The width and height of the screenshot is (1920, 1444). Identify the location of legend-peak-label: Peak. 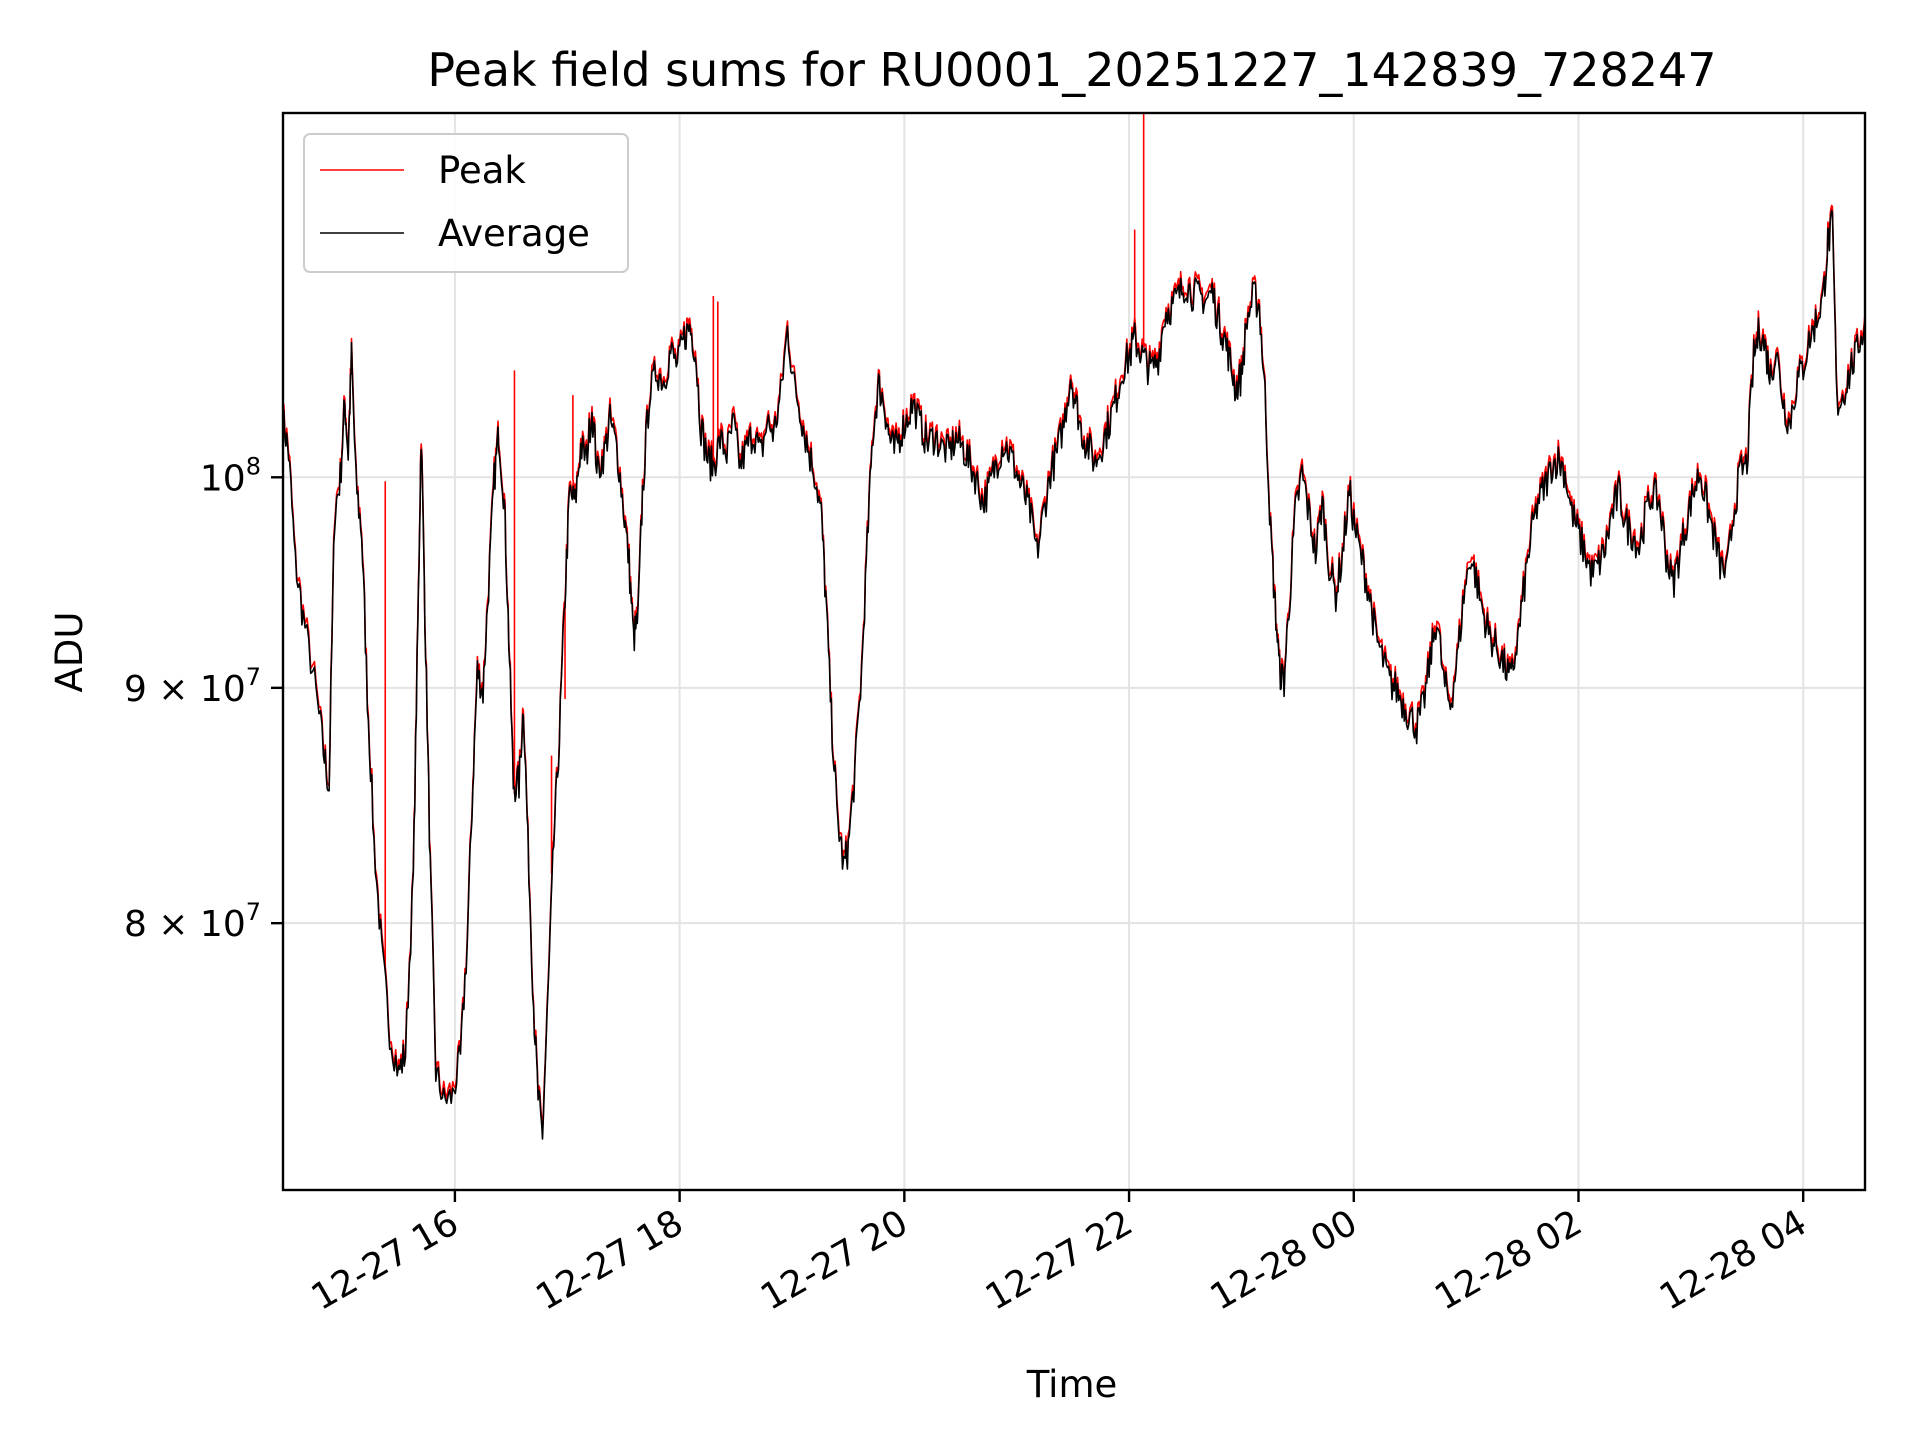
(482, 170).